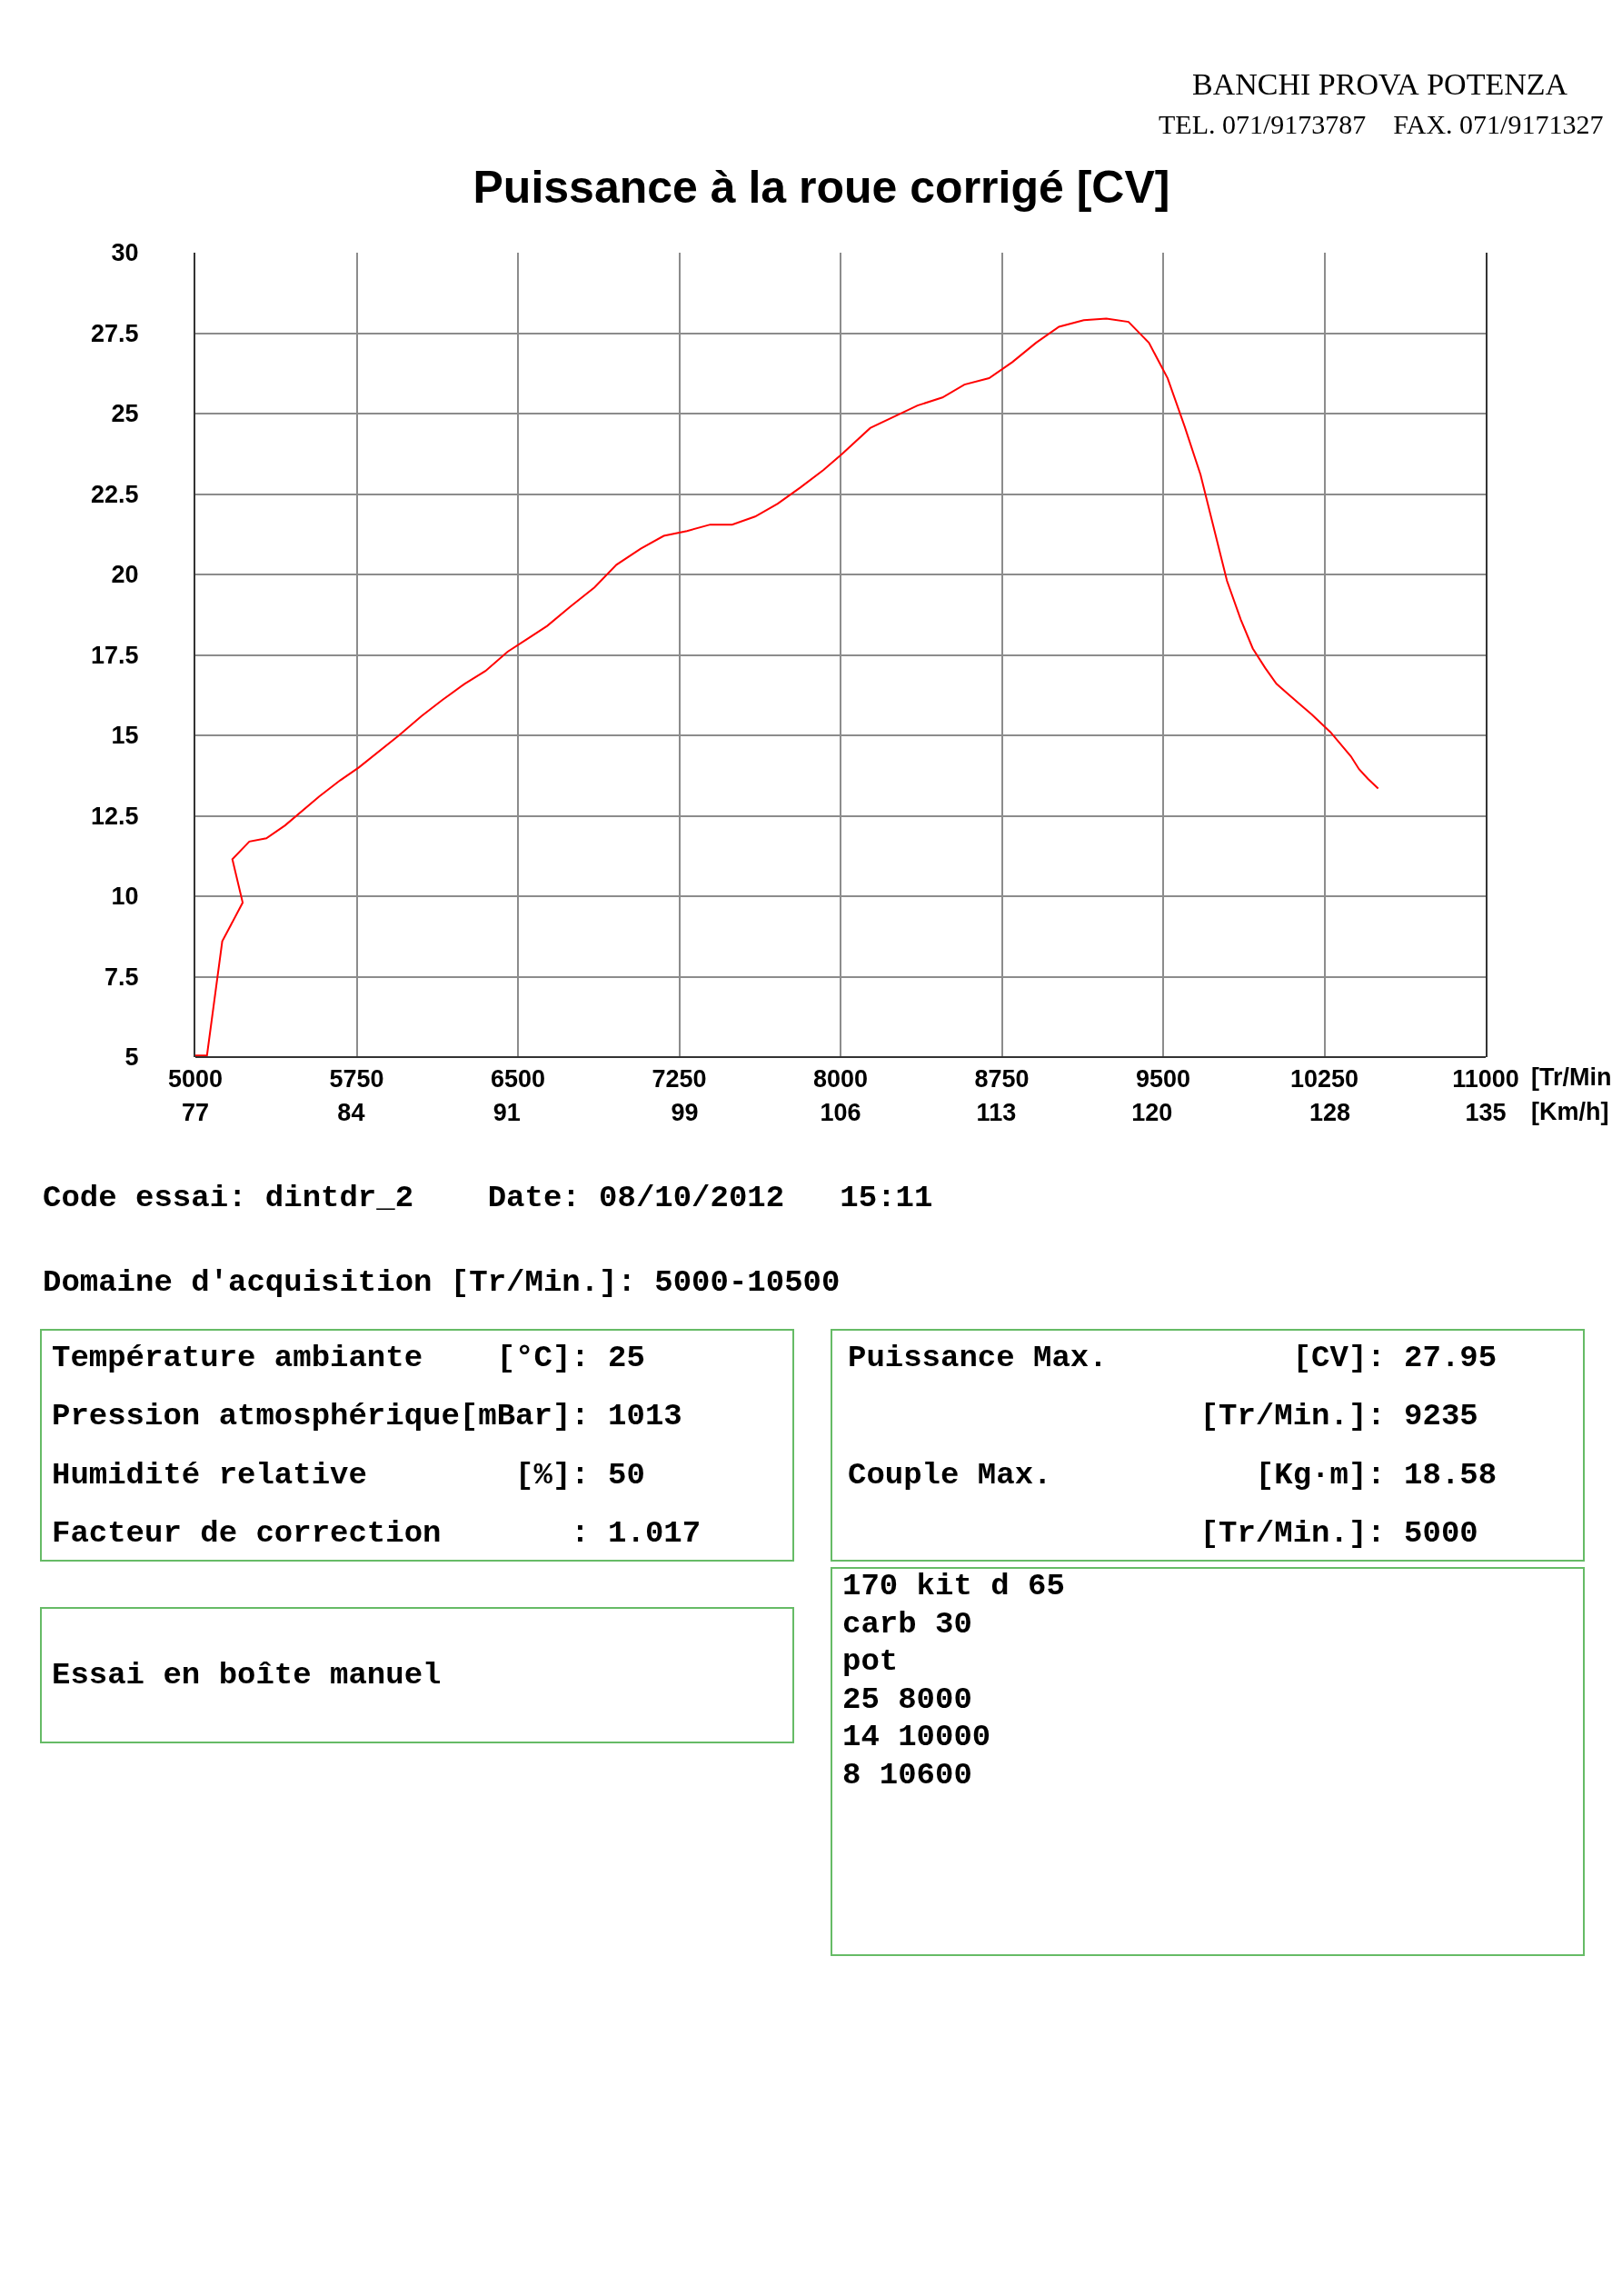 This screenshot has width=1622, height=2296. What do you see at coordinates (356, 1079) in the screenshot?
I see `x-tick-label: 5750` at bounding box center [356, 1079].